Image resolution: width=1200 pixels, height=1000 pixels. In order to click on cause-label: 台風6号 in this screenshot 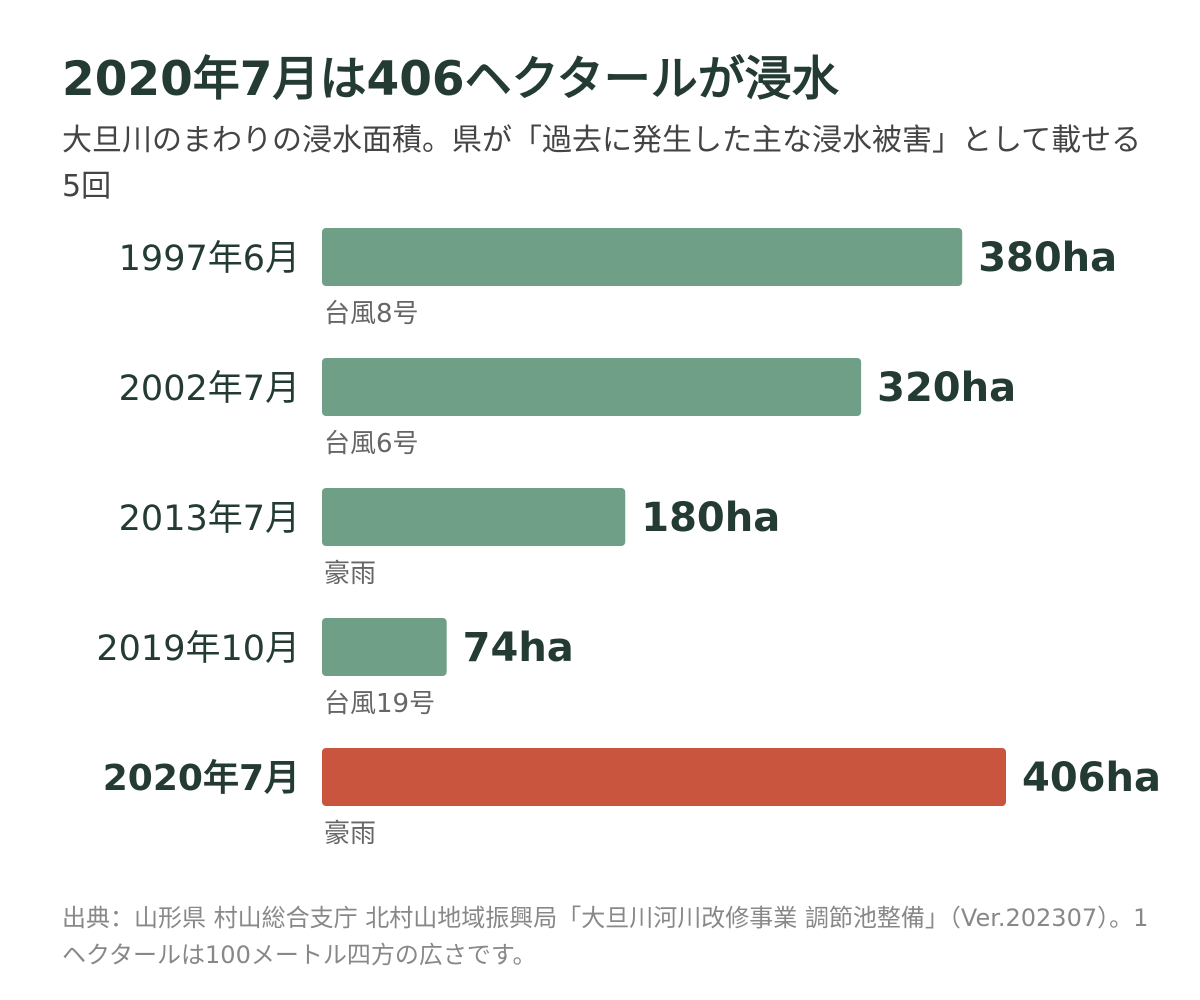, I will do `click(371, 444)`.